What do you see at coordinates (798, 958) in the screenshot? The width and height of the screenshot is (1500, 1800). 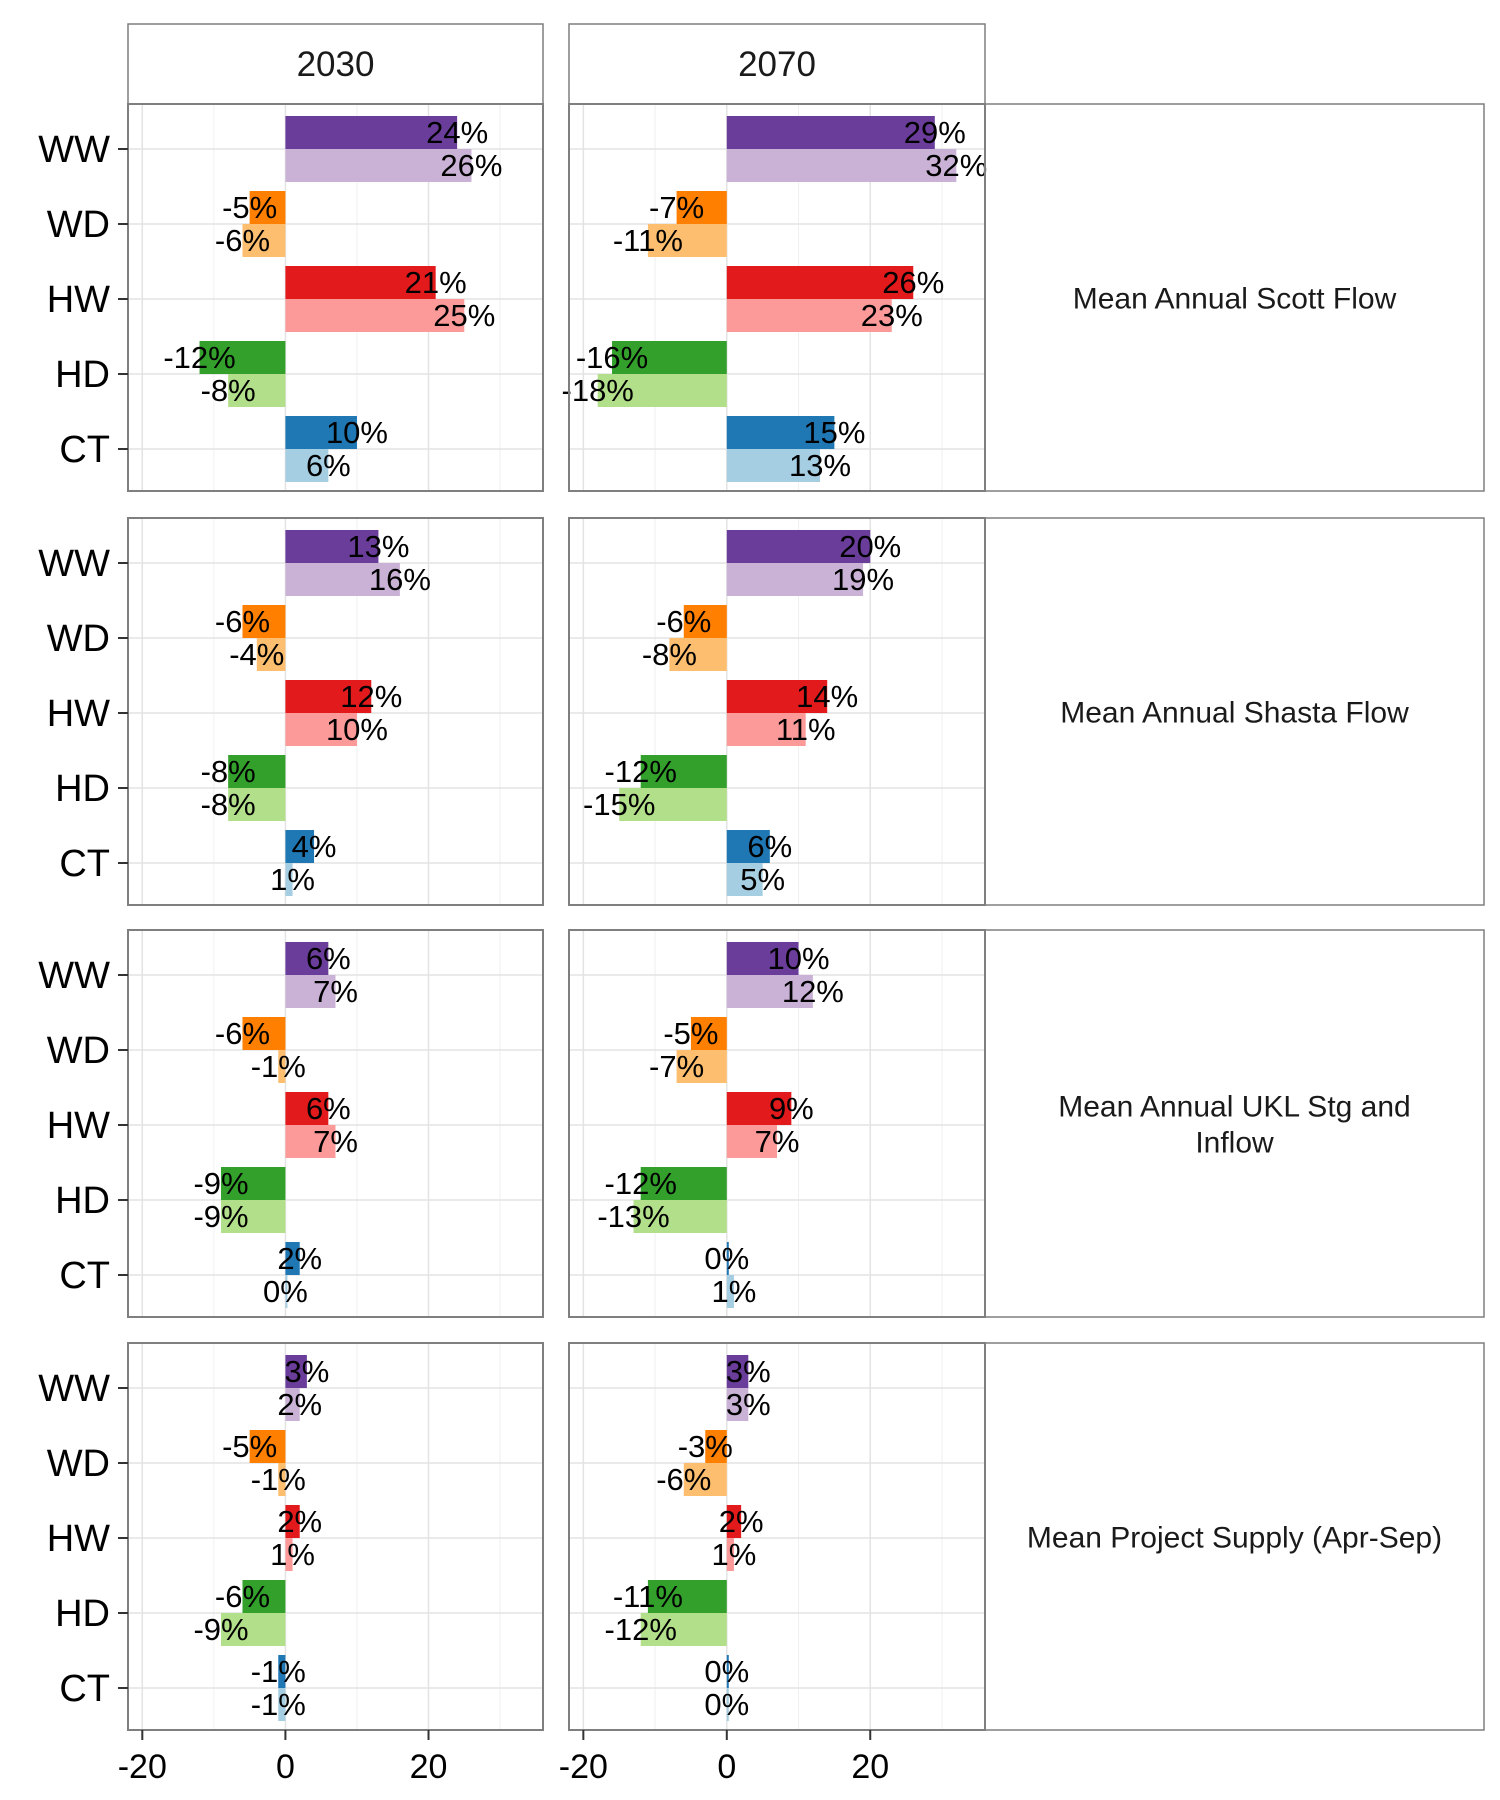 I see `bar-label: 10%` at bounding box center [798, 958].